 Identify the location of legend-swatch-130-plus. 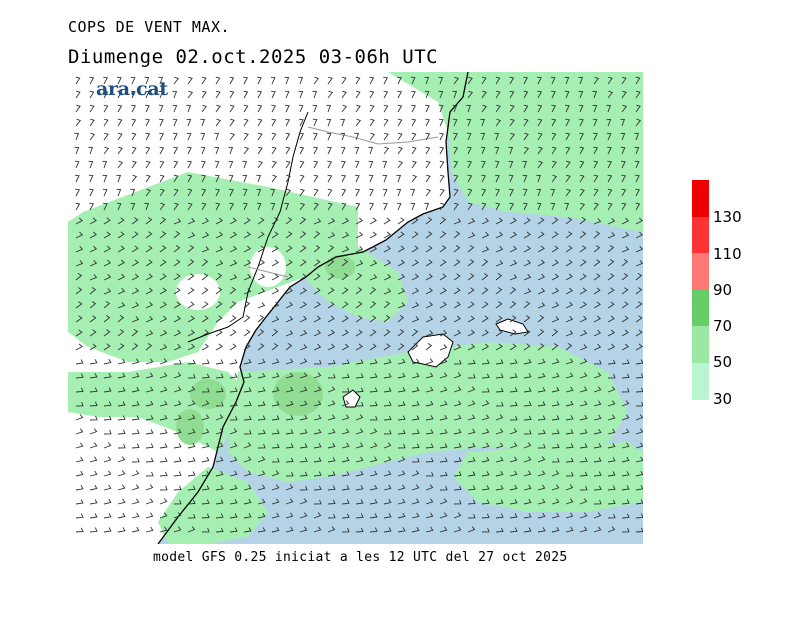
(700, 198).